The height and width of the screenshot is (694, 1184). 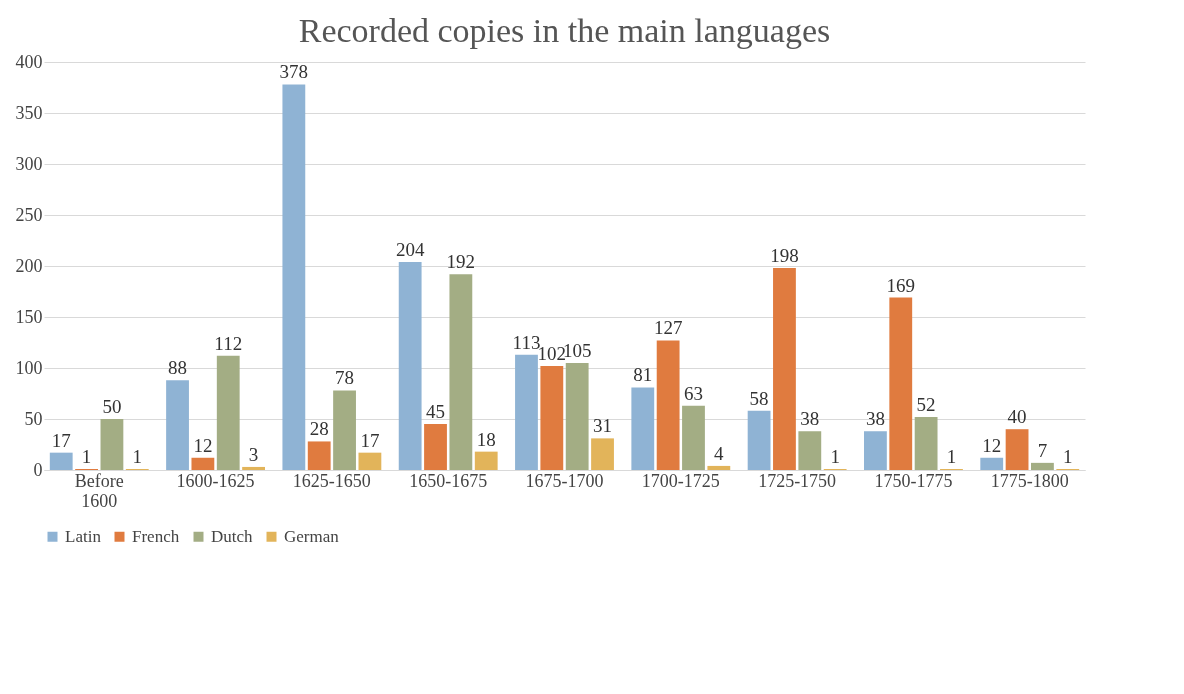 I want to click on data-label: 78, so click(x=345, y=378).